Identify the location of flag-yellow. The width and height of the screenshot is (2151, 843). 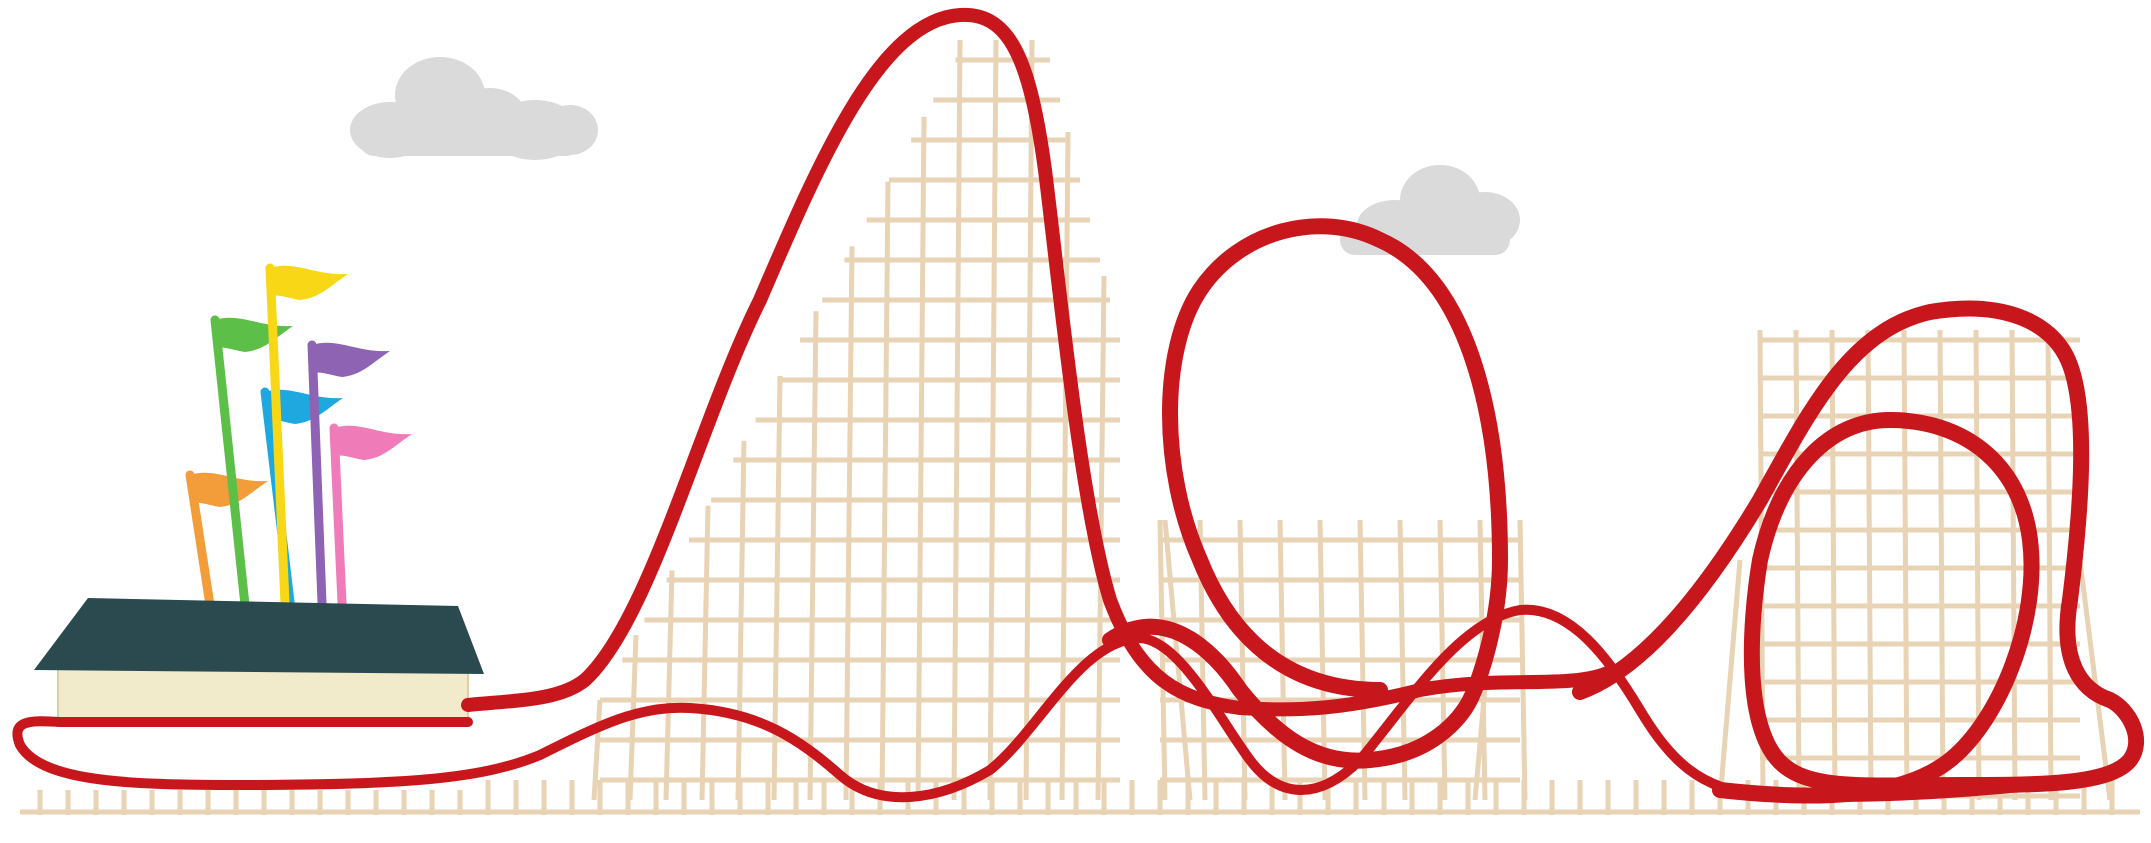
(306, 435).